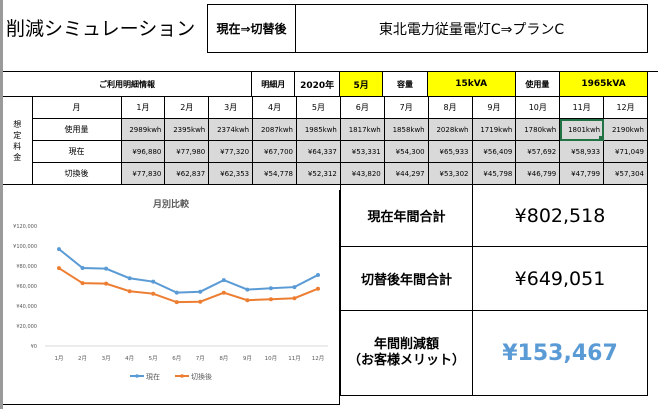  What do you see at coordinates (231, 129) in the screenshot?
I see `usage-cell: 2374kwh` at bounding box center [231, 129].